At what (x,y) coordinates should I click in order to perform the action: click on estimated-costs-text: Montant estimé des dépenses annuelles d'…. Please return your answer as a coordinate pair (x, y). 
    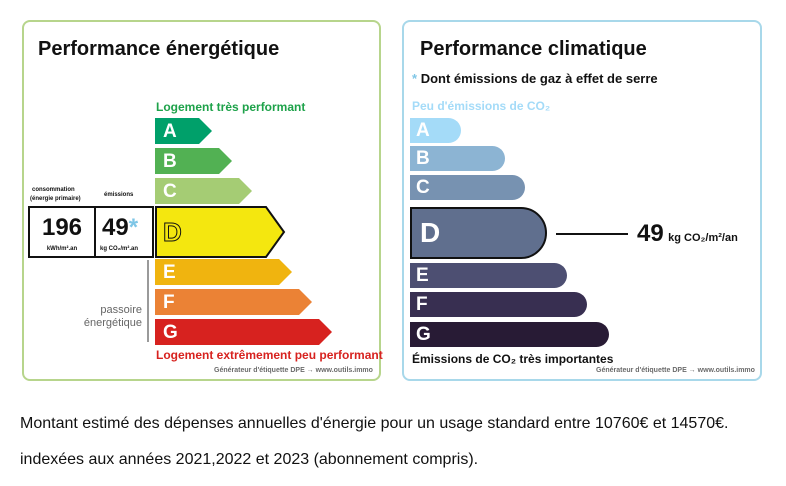
    Looking at the image, I should click on (374, 423).